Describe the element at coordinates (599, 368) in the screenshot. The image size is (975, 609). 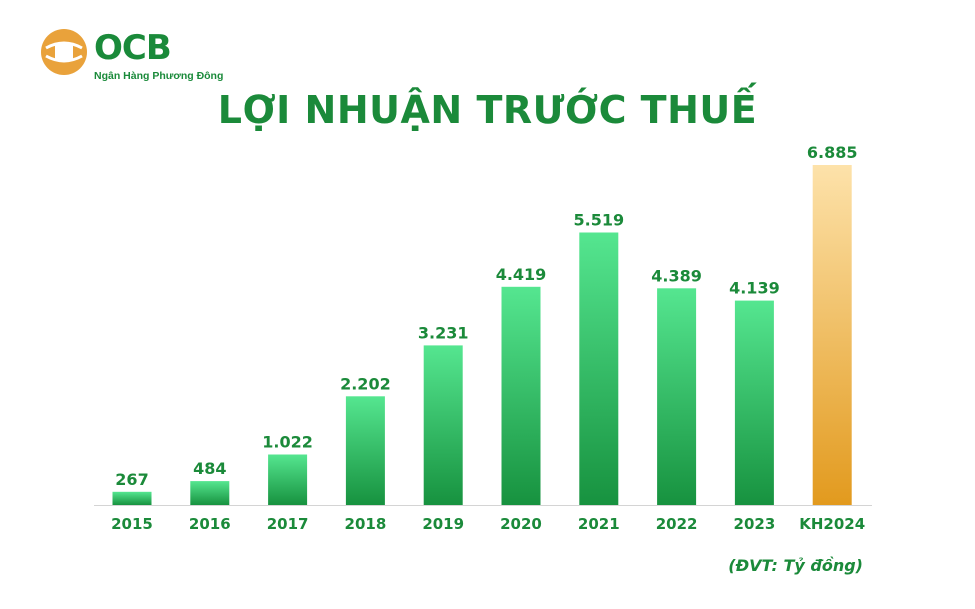
I see `bar-2021` at that location.